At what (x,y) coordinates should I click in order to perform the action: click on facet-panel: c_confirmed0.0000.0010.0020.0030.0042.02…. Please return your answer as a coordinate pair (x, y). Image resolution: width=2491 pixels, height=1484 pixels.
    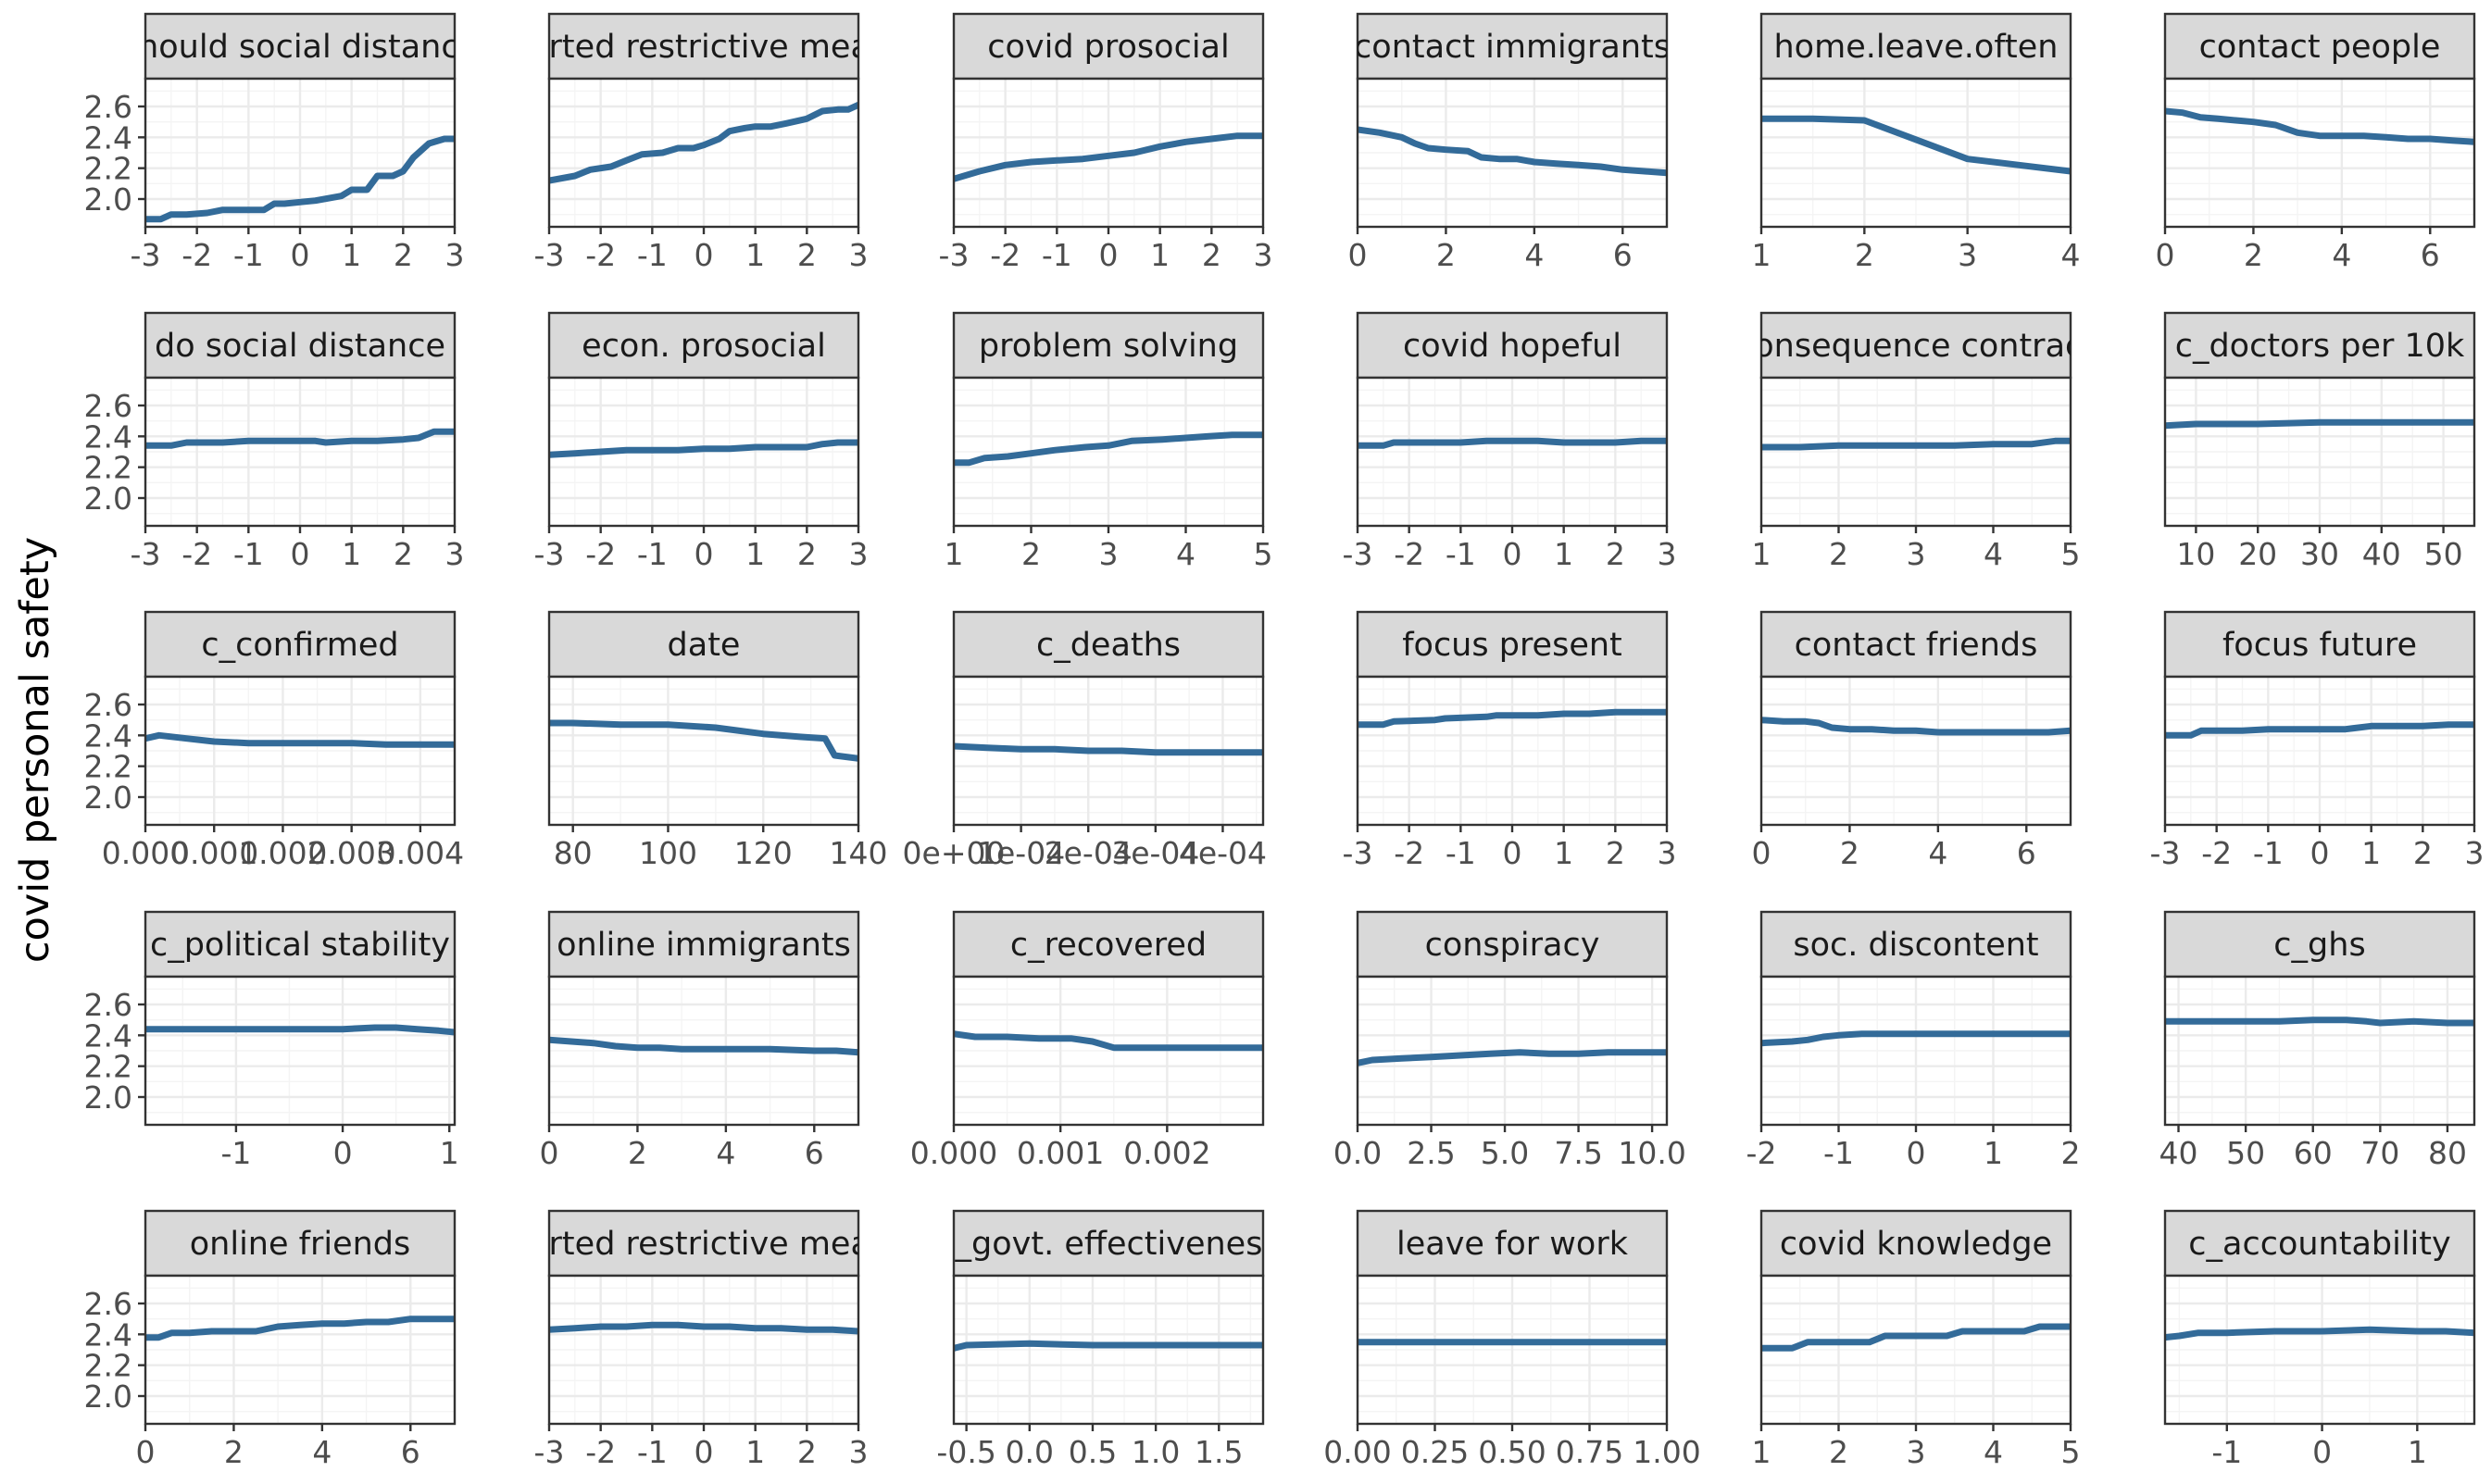
    Looking at the image, I should click on (274, 741).